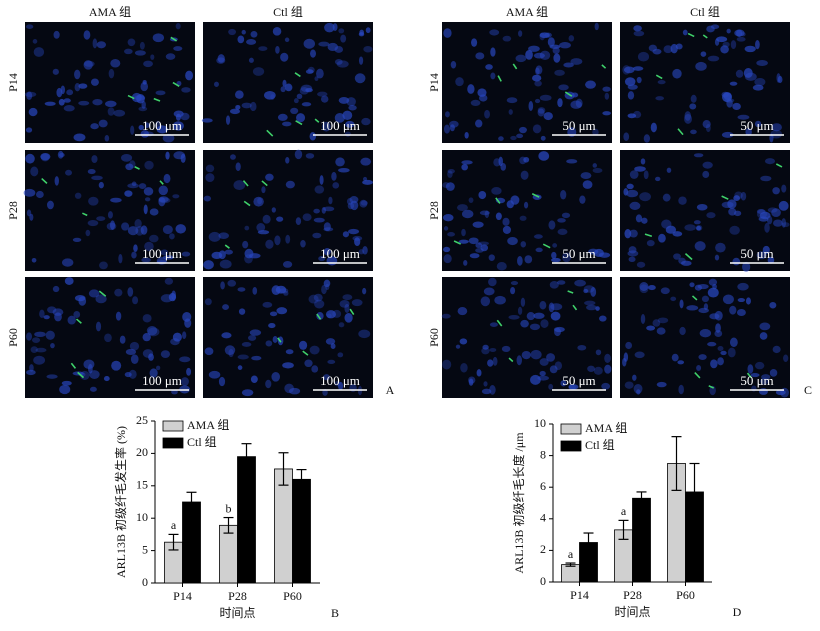  I want to click on y-tick-label: 20, so click(142, 452).